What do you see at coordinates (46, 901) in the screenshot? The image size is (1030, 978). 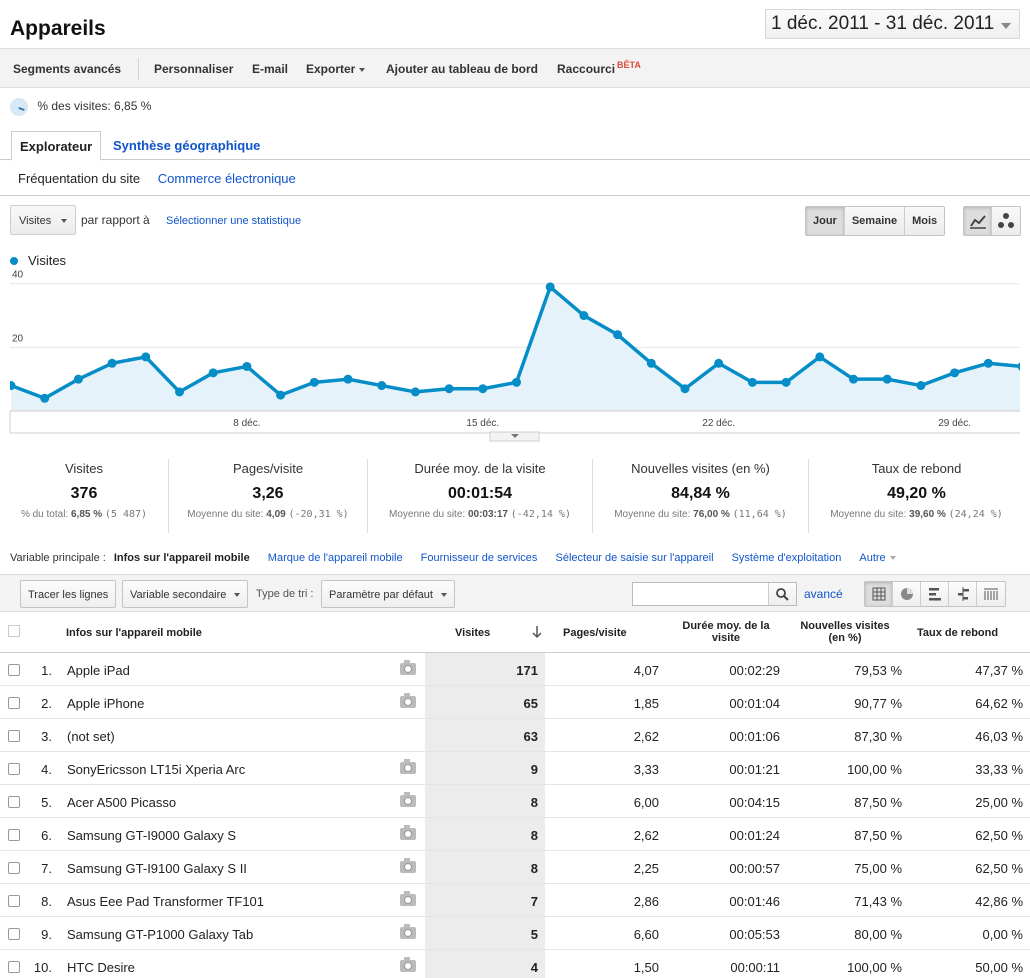 I see `row-index: 8.` at bounding box center [46, 901].